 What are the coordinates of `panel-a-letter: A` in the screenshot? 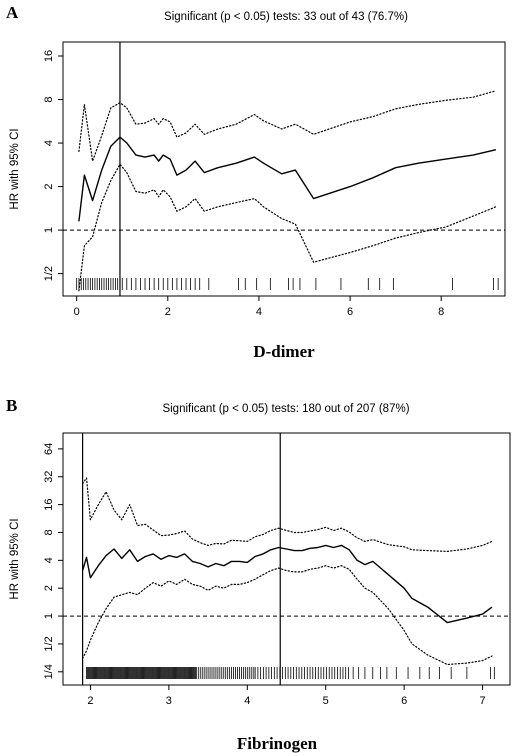 It's located at (12, 12).